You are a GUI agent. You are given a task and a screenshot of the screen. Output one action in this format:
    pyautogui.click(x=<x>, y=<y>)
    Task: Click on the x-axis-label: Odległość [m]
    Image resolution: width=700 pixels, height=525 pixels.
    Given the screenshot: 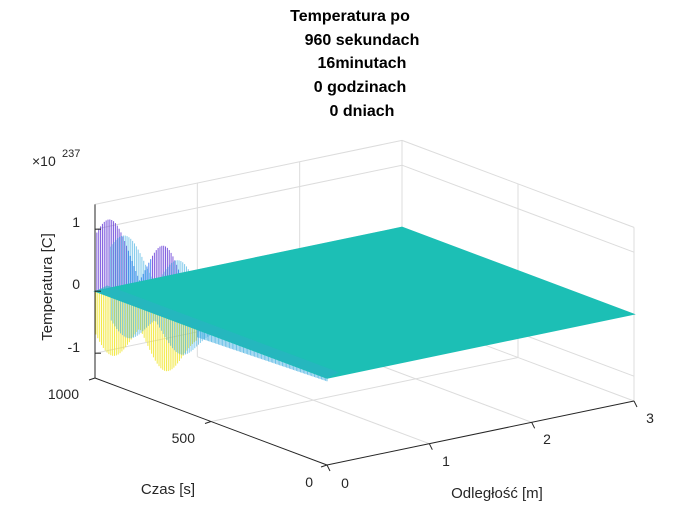 What is the action you would take?
    pyautogui.click(x=497, y=493)
    